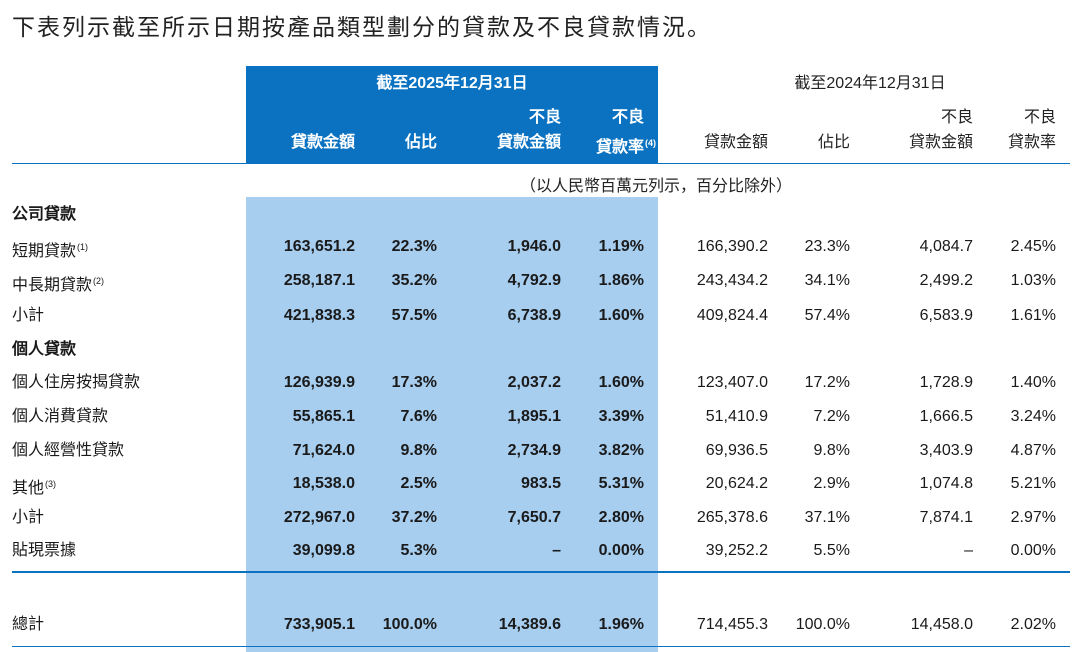 This screenshot has width=1080, height=652. Describe the element at coordinates (414, 280) in the screenshot. I see `value-2025-share: 35.2%` at that location.